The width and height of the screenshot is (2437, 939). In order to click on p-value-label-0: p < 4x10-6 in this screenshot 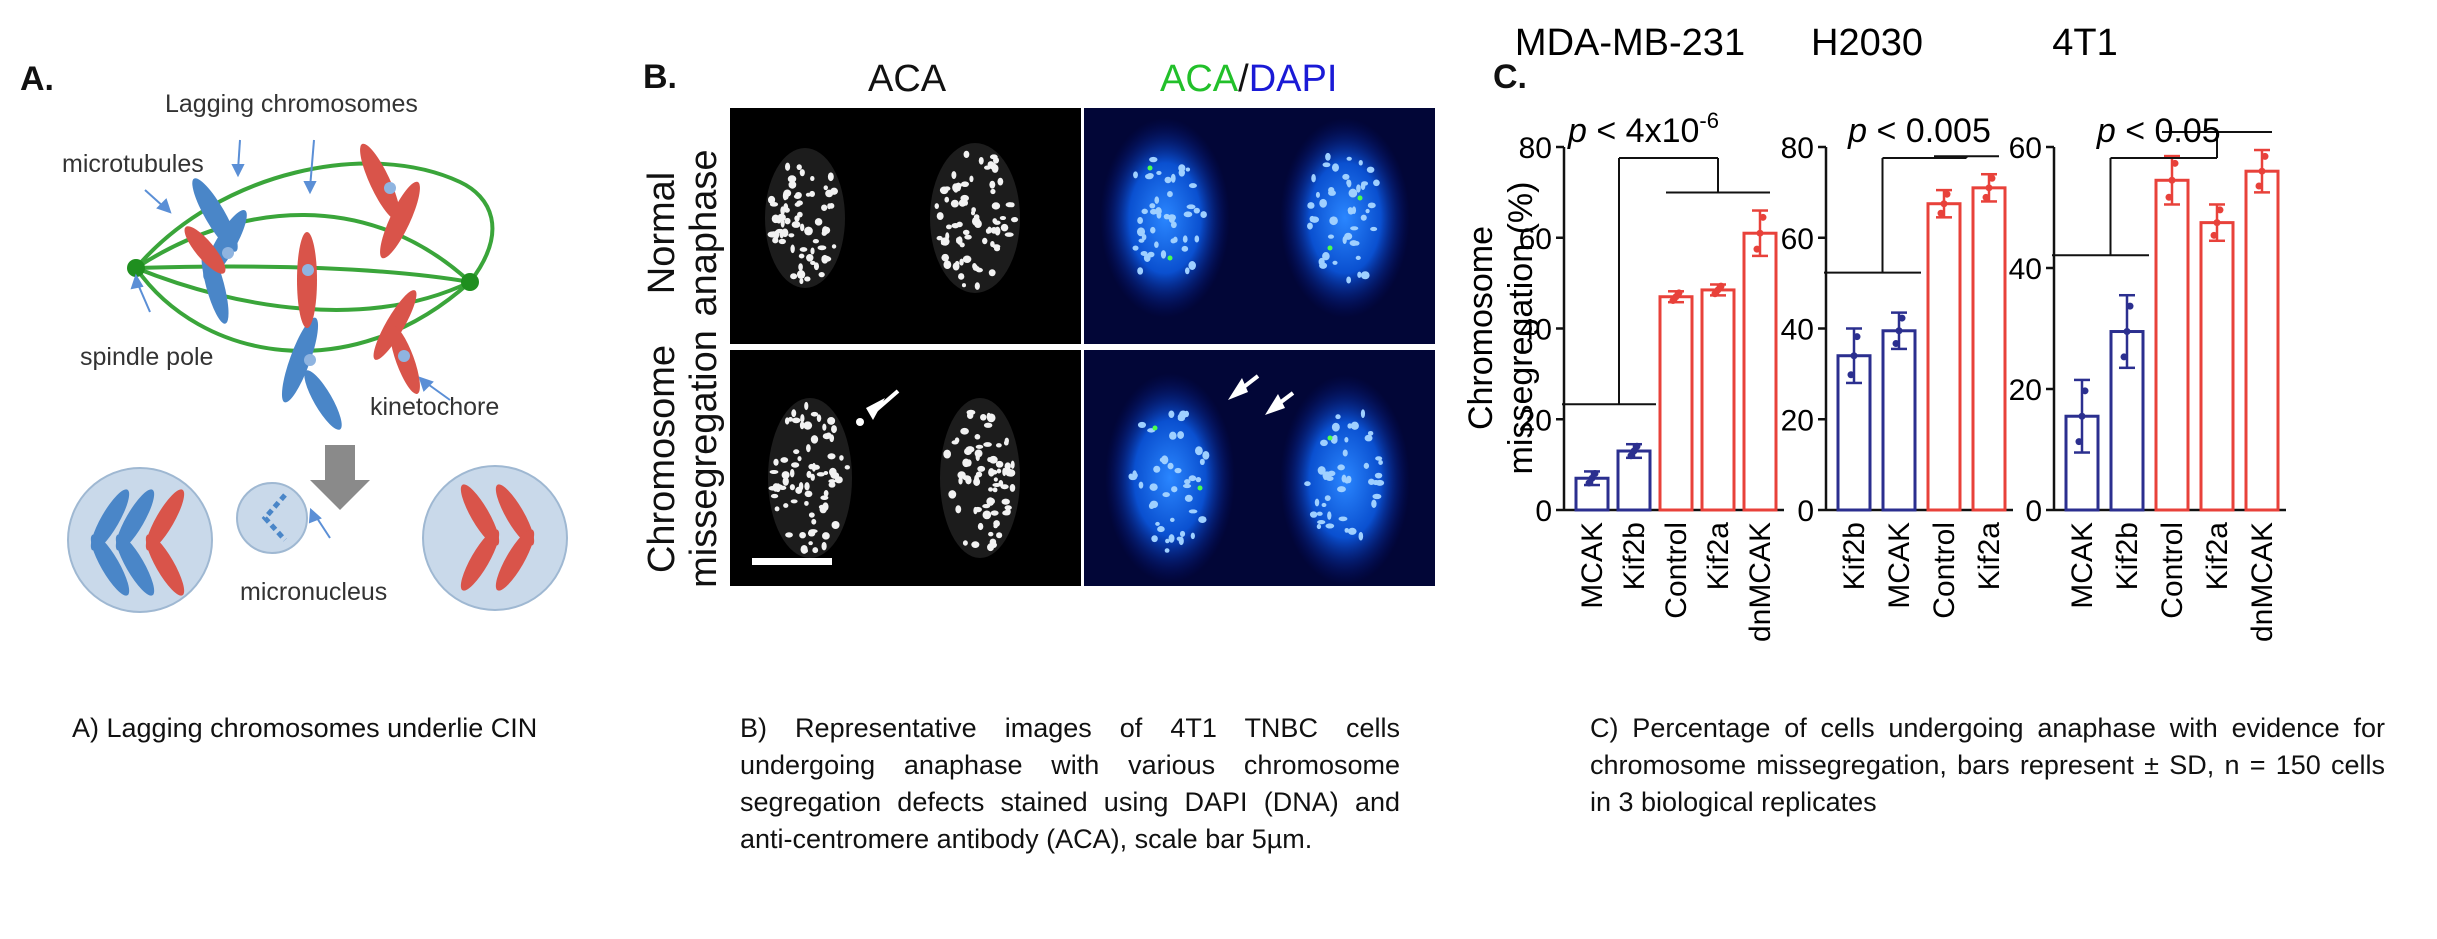, I will do `click(1643, 129)`.